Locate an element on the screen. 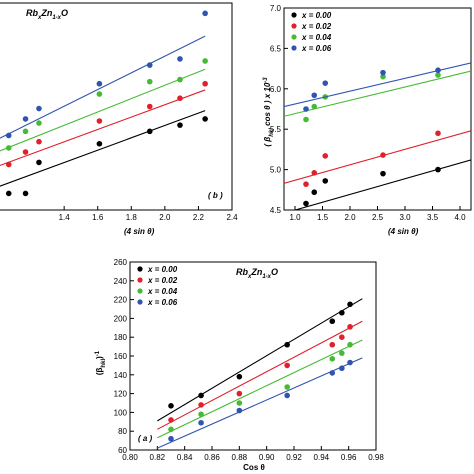 This screenshot has width=474, height=474. chart-title-a: RbxZn1-xO is located at coordinates (257, 273).